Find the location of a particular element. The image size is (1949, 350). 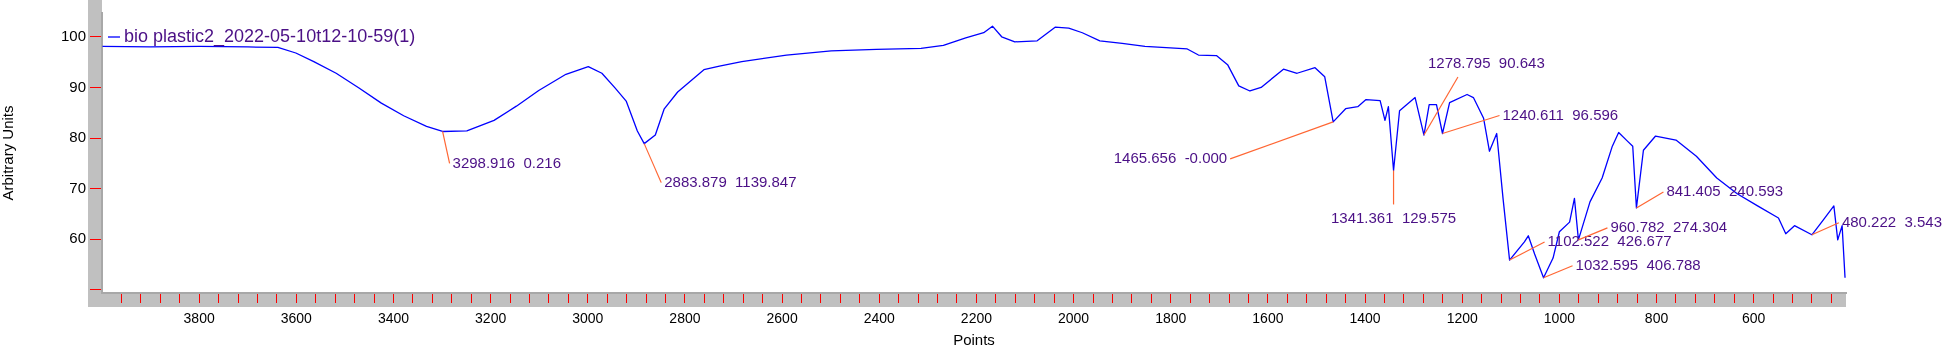

annotation: 1465.656 -0.000 is located at coordinates (1170, 157).